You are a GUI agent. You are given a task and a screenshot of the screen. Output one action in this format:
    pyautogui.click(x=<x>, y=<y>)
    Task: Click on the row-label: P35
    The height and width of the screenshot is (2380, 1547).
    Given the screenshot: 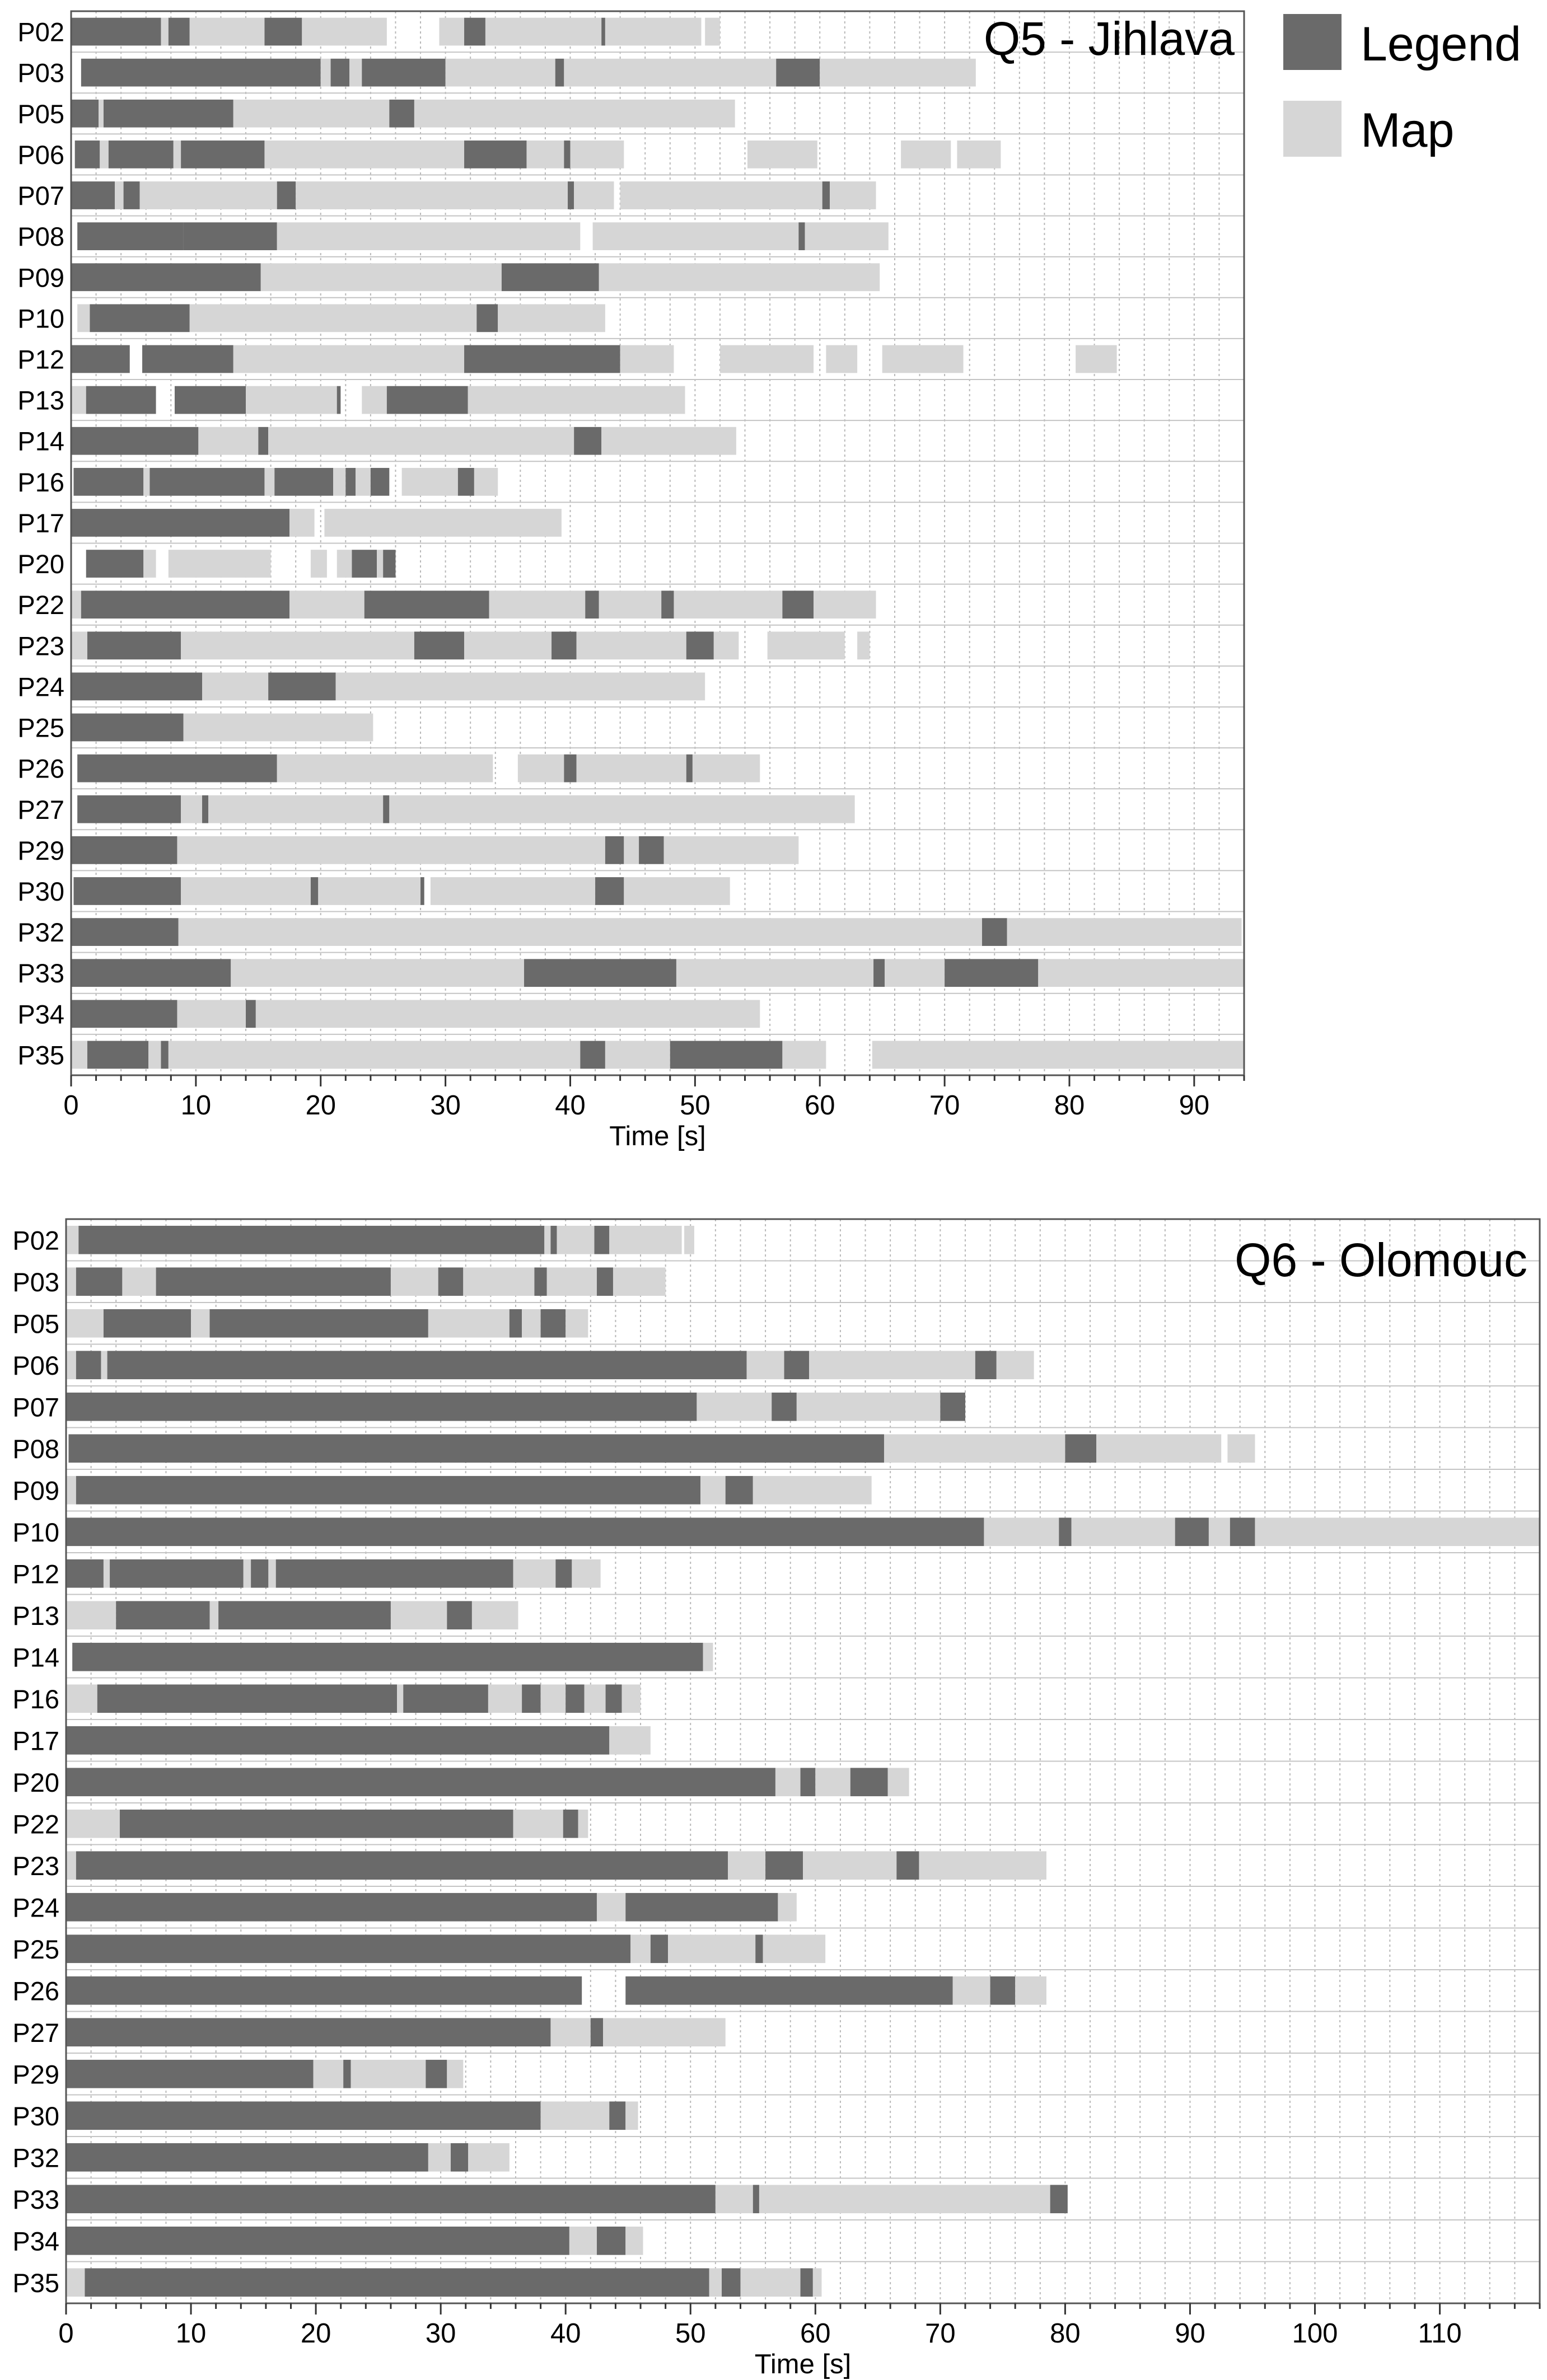 What is the action you would take?
    pyautogui.click(x=35, y=2283)
    